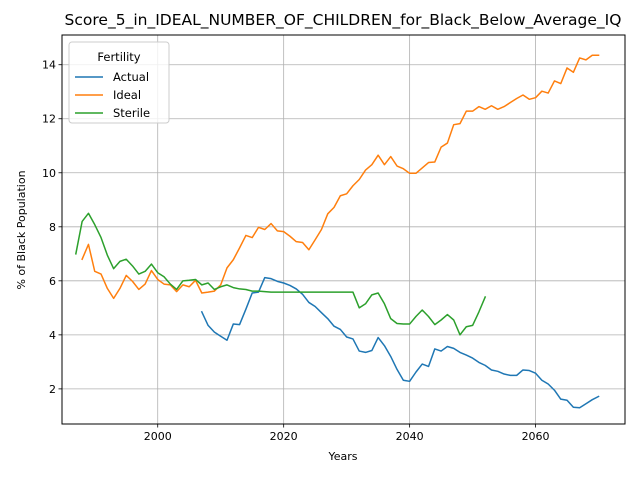 The image size is (640, 480). What do you see at coordinates (49, 173) in the screenshot?
I see `y-tick-label: 10` at bounding box center [49, 173].